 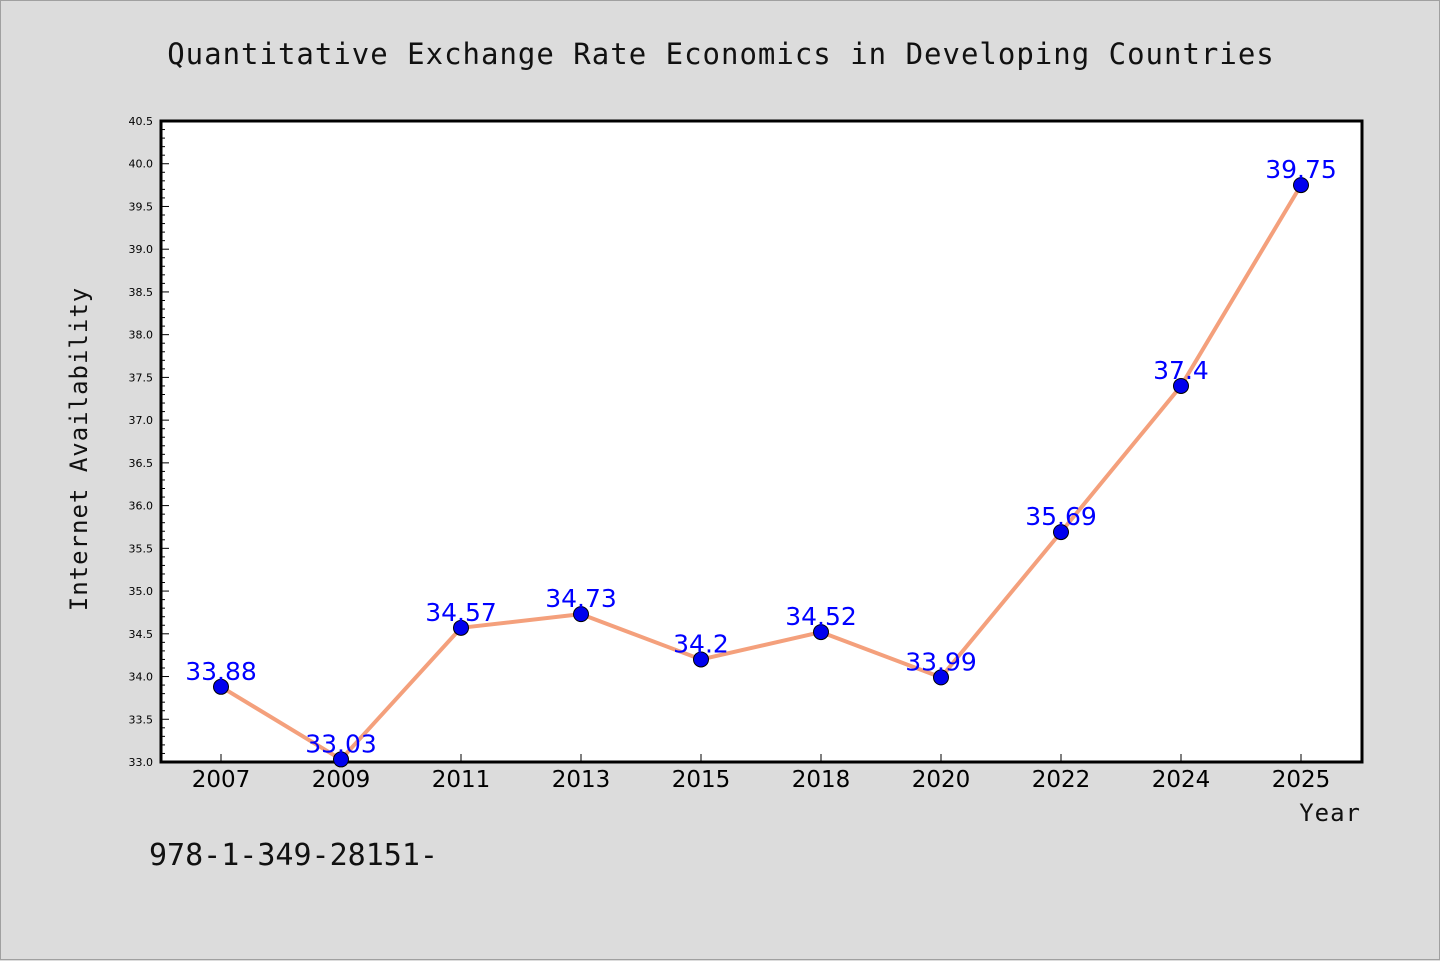 I want to click on data-label: 39.75, so click(x=1301, y=169).